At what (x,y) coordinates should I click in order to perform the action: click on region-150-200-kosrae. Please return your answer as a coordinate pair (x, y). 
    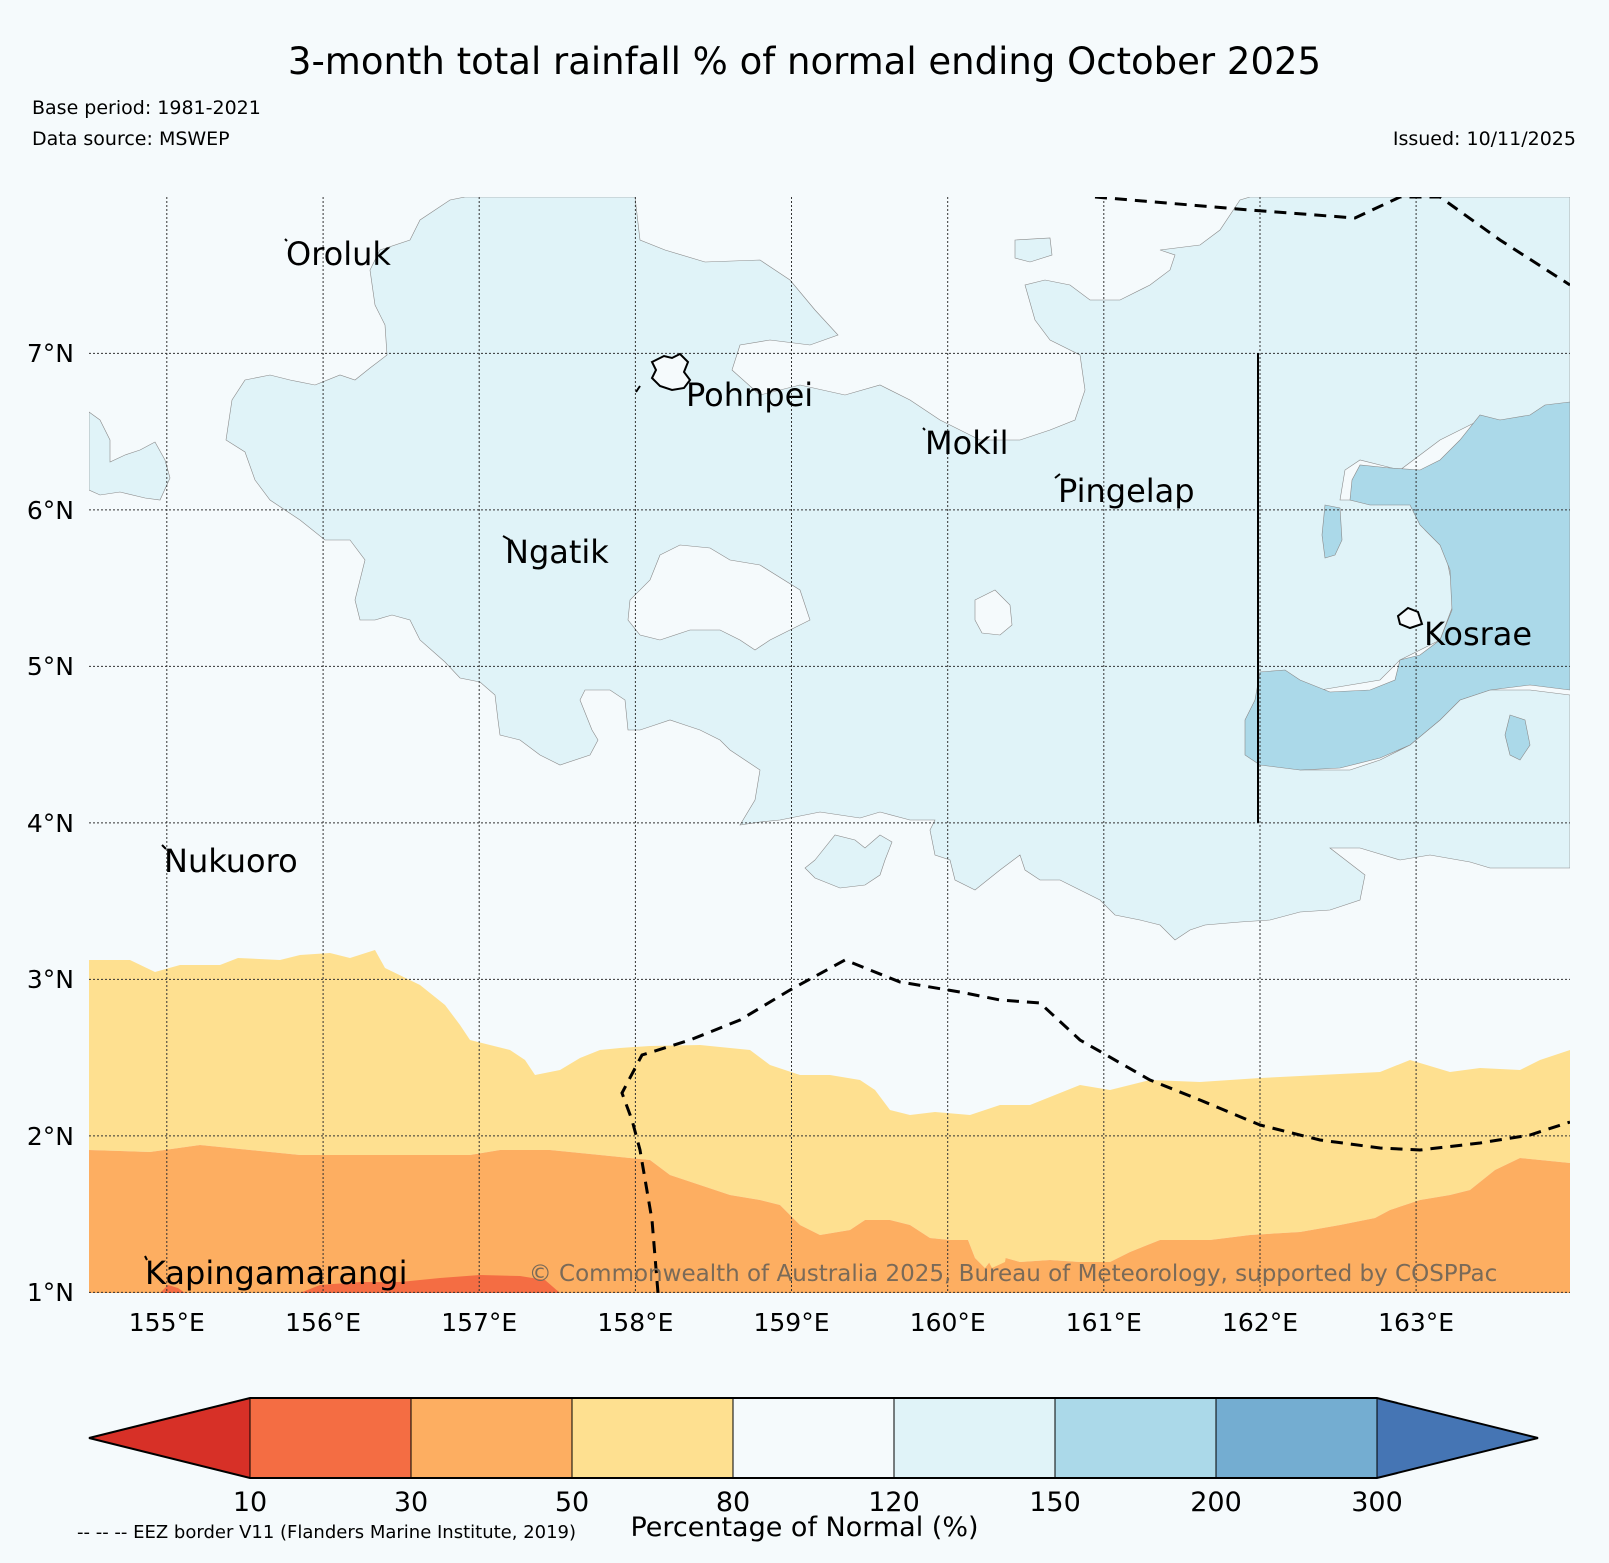
    Looking at the image, I should click on (1407, 586).